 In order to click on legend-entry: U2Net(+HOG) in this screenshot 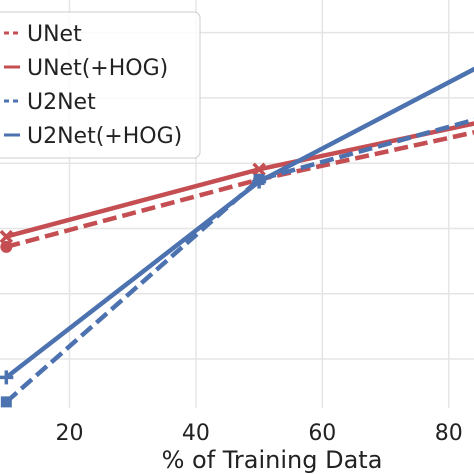, I will do `click(93, 136)`.